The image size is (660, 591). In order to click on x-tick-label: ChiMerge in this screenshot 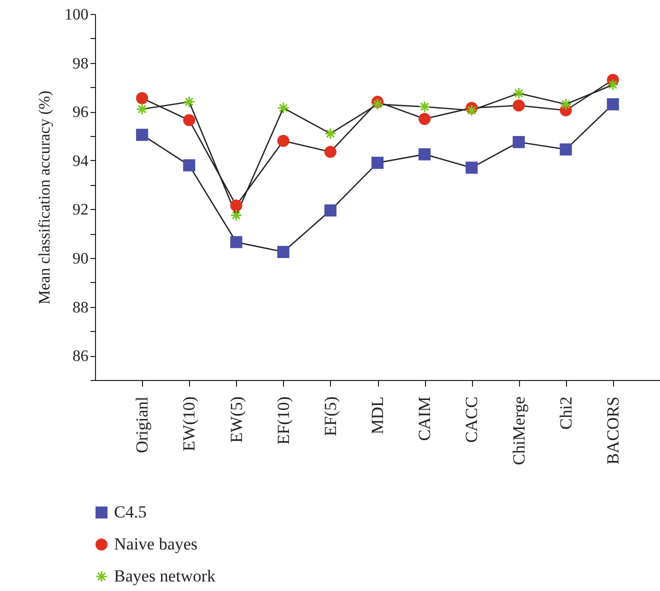, I will do `click(518, 431)`.